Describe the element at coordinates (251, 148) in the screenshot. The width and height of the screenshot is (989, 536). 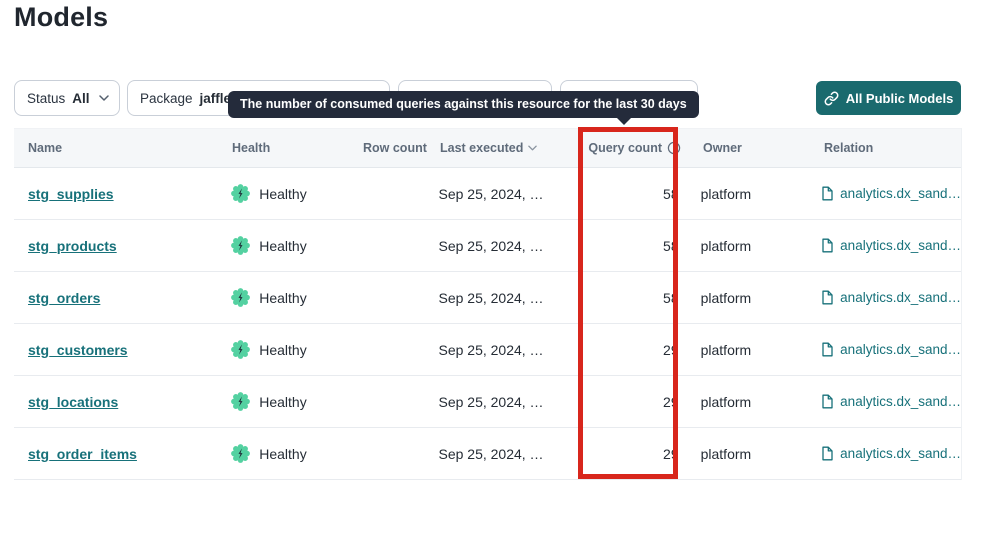
I see `column-header-health: Health` at that location.